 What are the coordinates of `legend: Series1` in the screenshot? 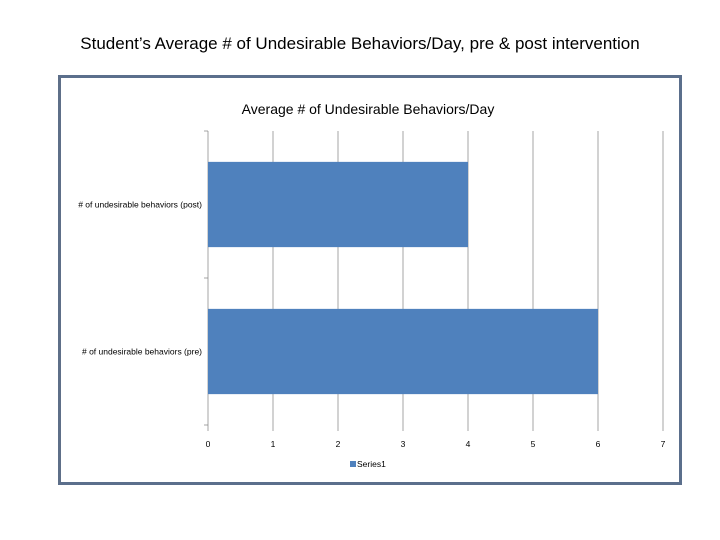 It's located at (368, 464).